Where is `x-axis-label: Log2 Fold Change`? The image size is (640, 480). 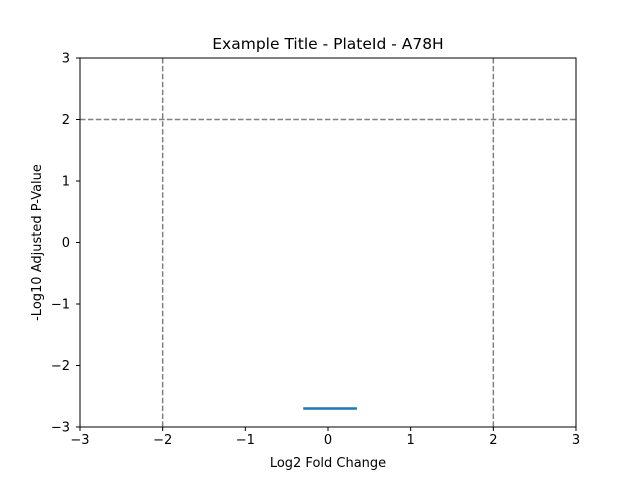
x-axis-label: Log2 Fold Change is located at coordinates (328, 463).